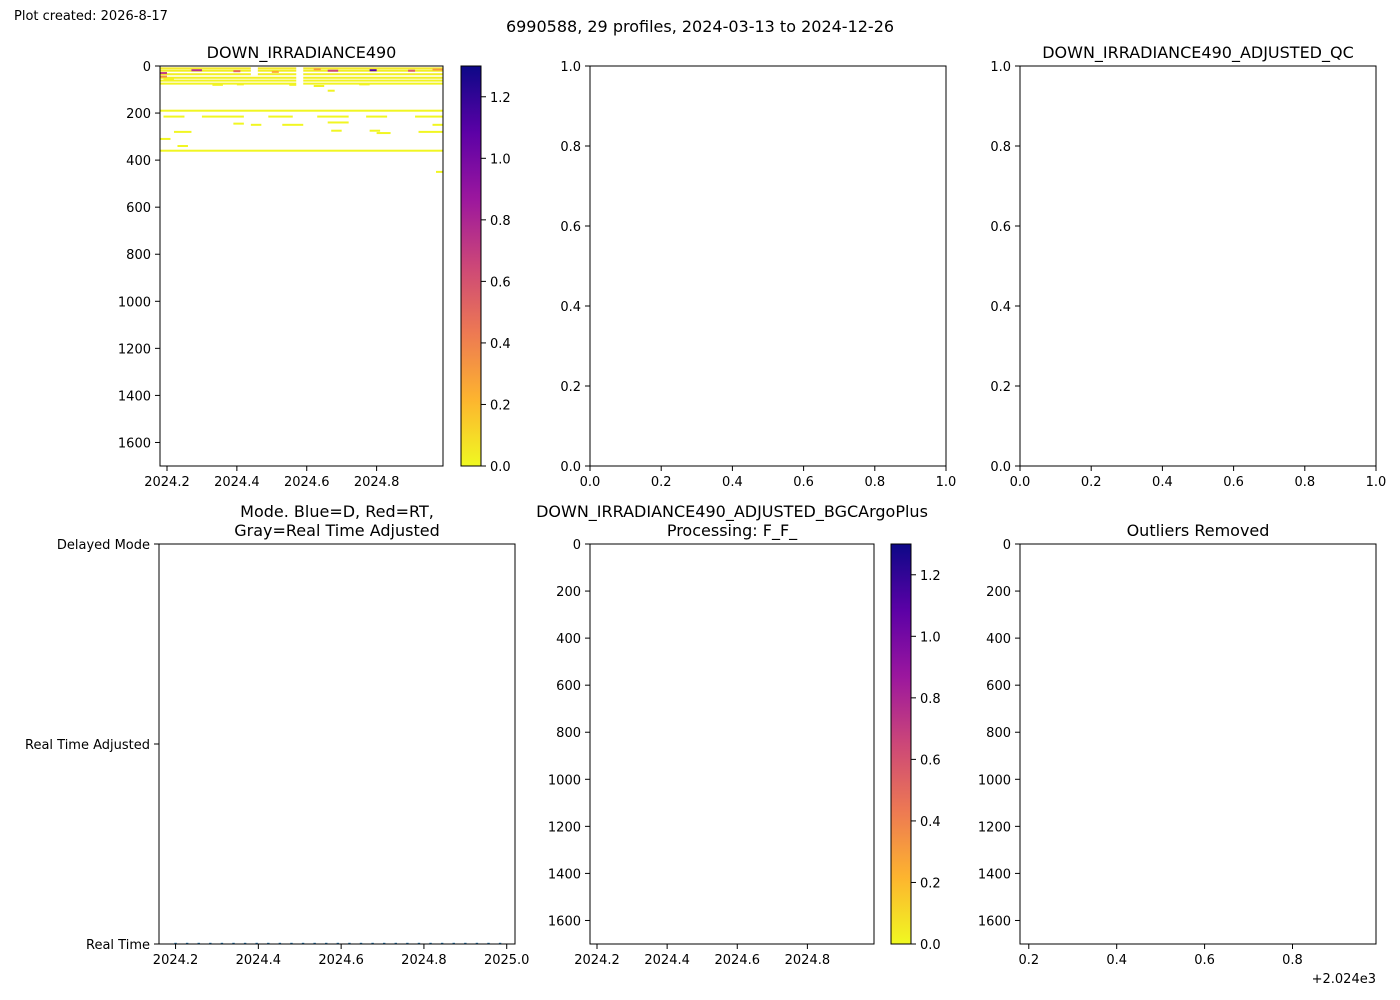 The image size is (1400, 1000). What do you see at coordinates (930, 883) in the screenshot?
I see `colorbar-tick-label: 0.2` at bounding box center [930, 883].